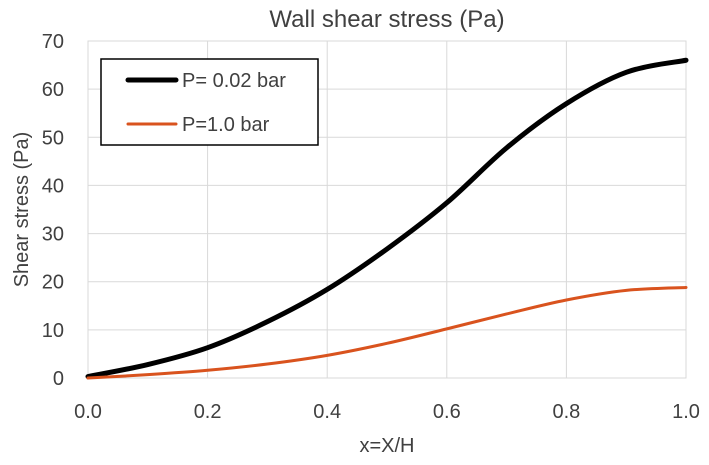 The image size is (709, 465). I want to click on legend-label-1: P= 0.02 bar, so click(234, 81).